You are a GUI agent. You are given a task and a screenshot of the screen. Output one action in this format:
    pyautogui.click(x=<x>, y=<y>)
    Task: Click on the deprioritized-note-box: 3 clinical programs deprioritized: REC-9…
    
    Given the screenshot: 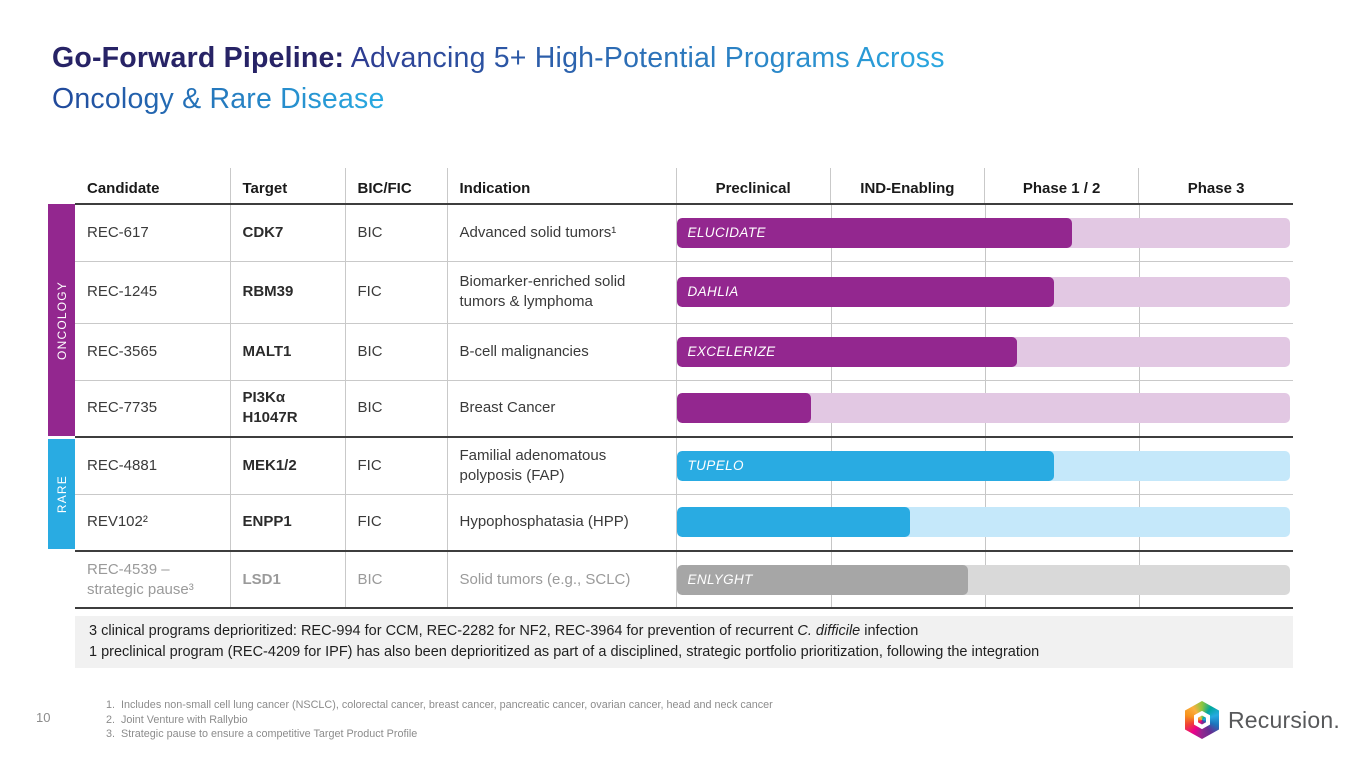 What is the action you would take?
    pyautogui.click(x=684, y=642)
    